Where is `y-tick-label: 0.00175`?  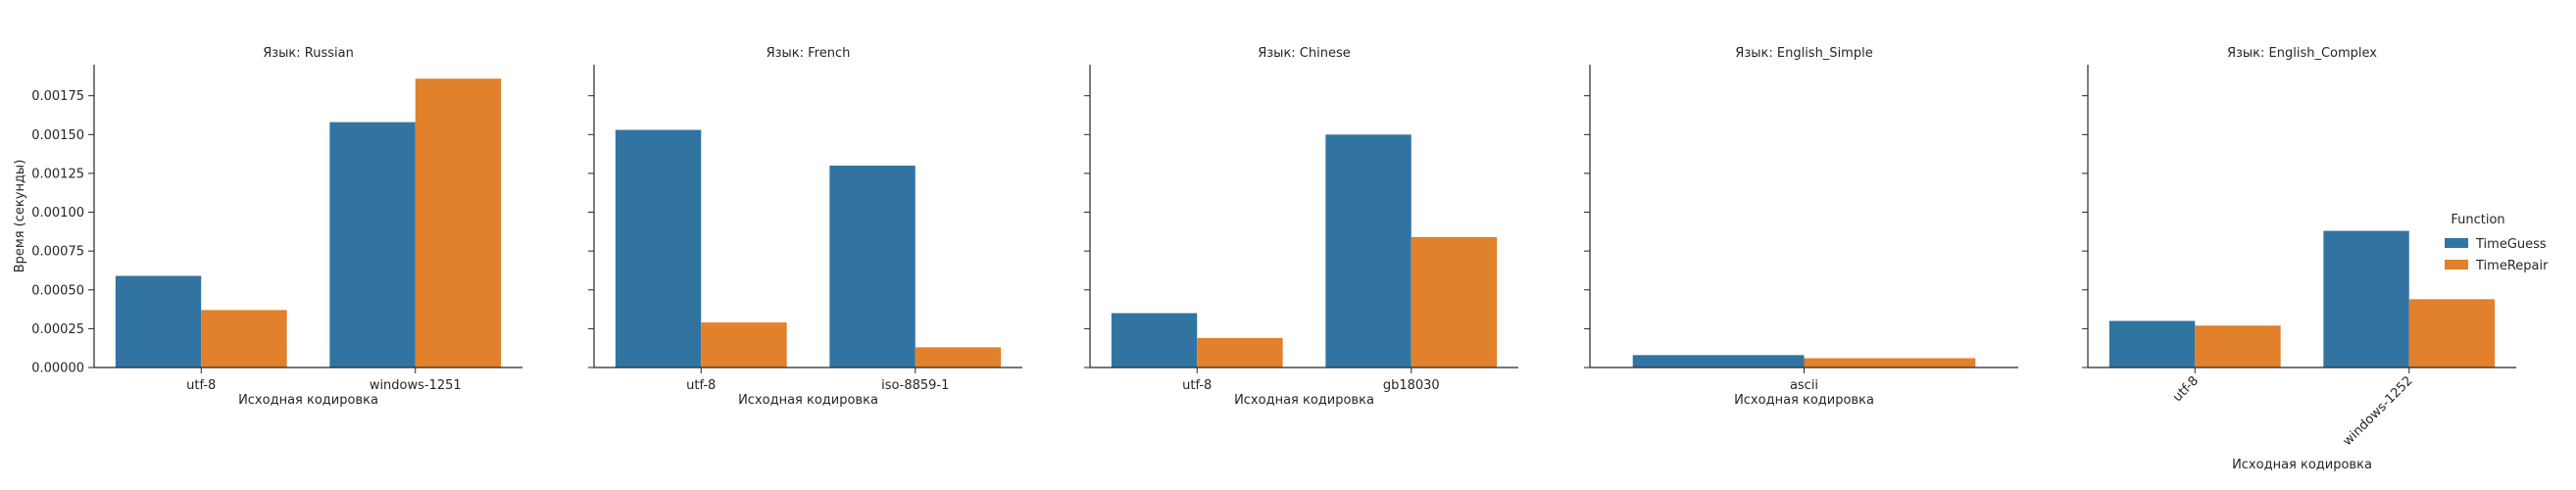 y-tick-label: 0.00175 is located at coordinates (57, 96).